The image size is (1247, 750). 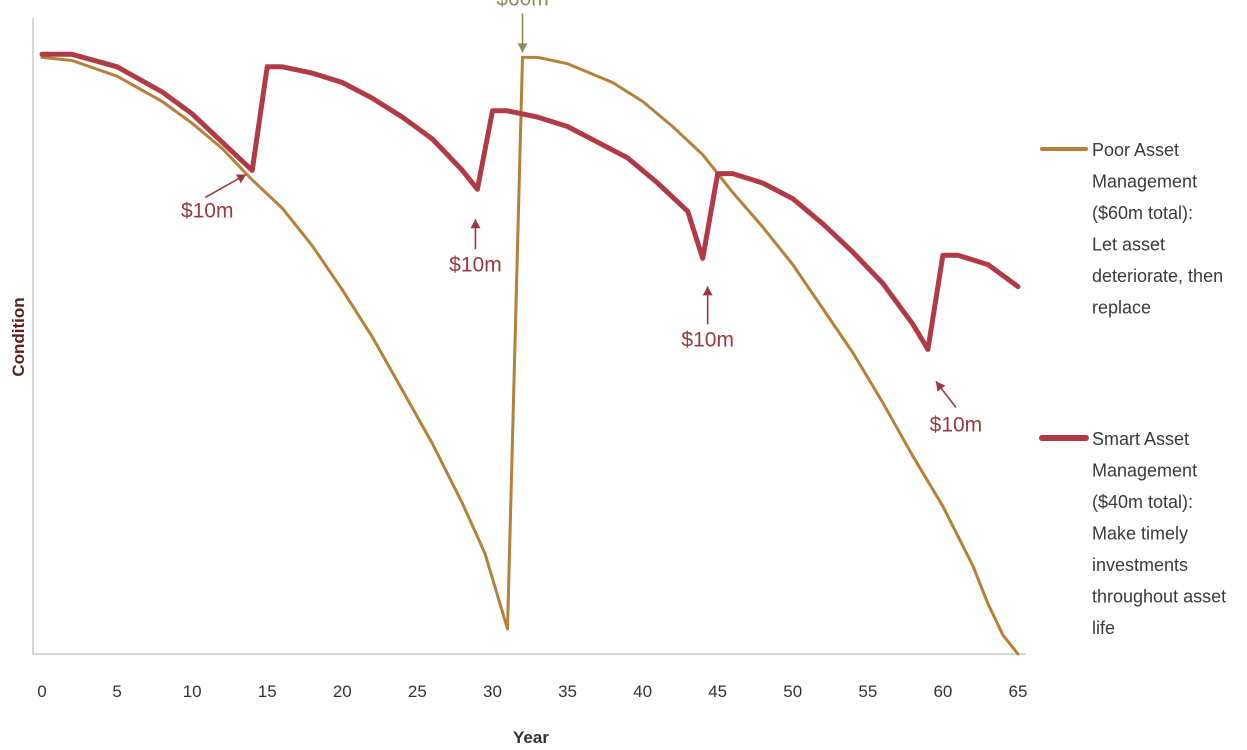 I want to click on legend-text-line: life, so click(x=1103, y=628).